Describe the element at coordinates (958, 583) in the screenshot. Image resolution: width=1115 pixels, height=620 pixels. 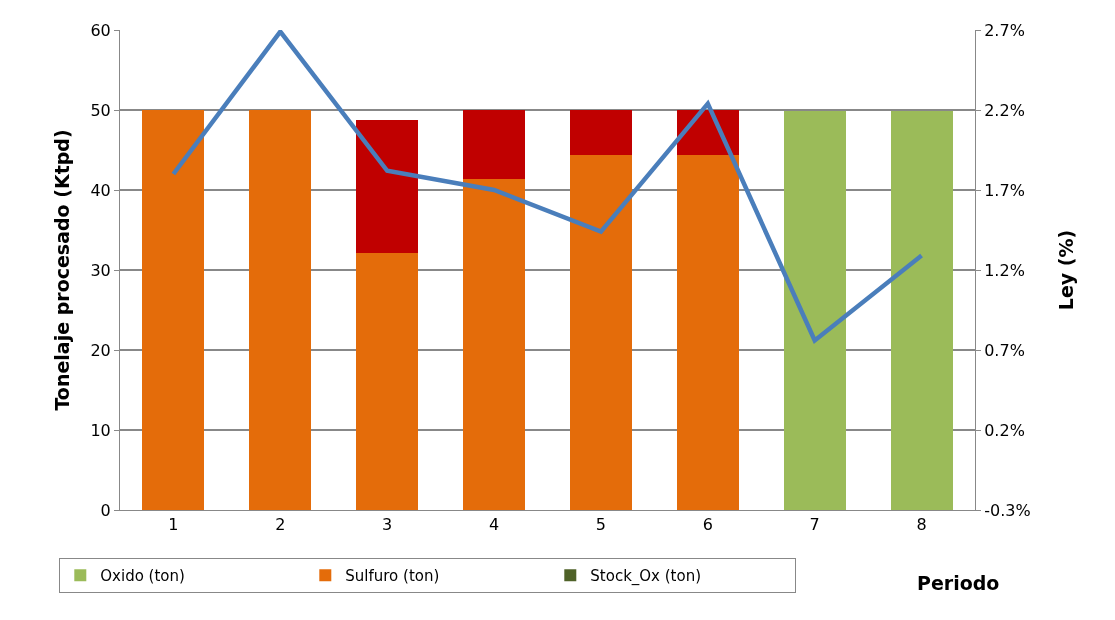
I see `x-axis-title: Periodo` at that location.